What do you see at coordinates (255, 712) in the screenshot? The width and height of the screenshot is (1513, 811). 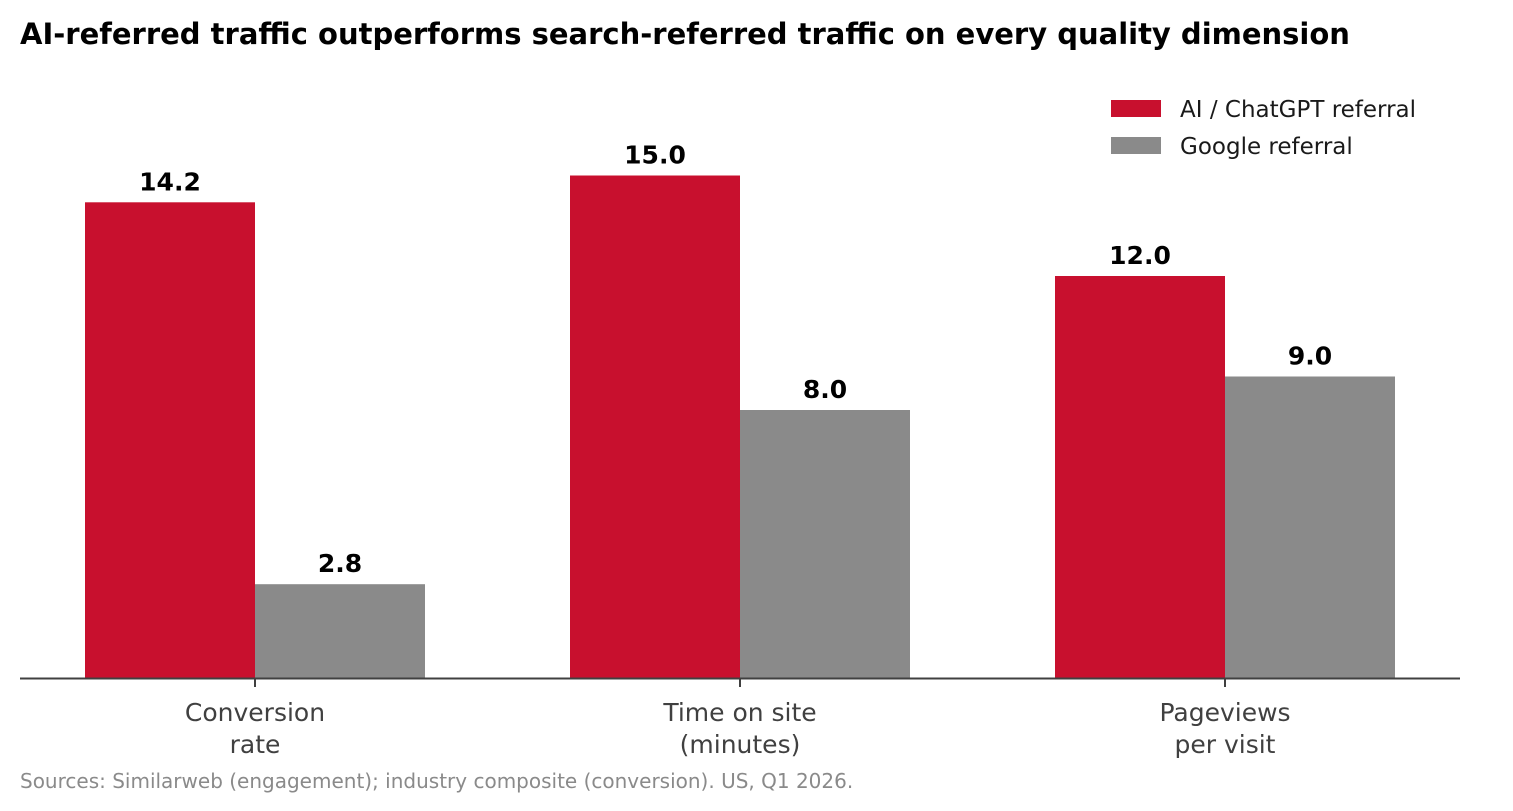 I see `x-tick-label-0-line-0: Conversion` at bounding box center [255, 712].